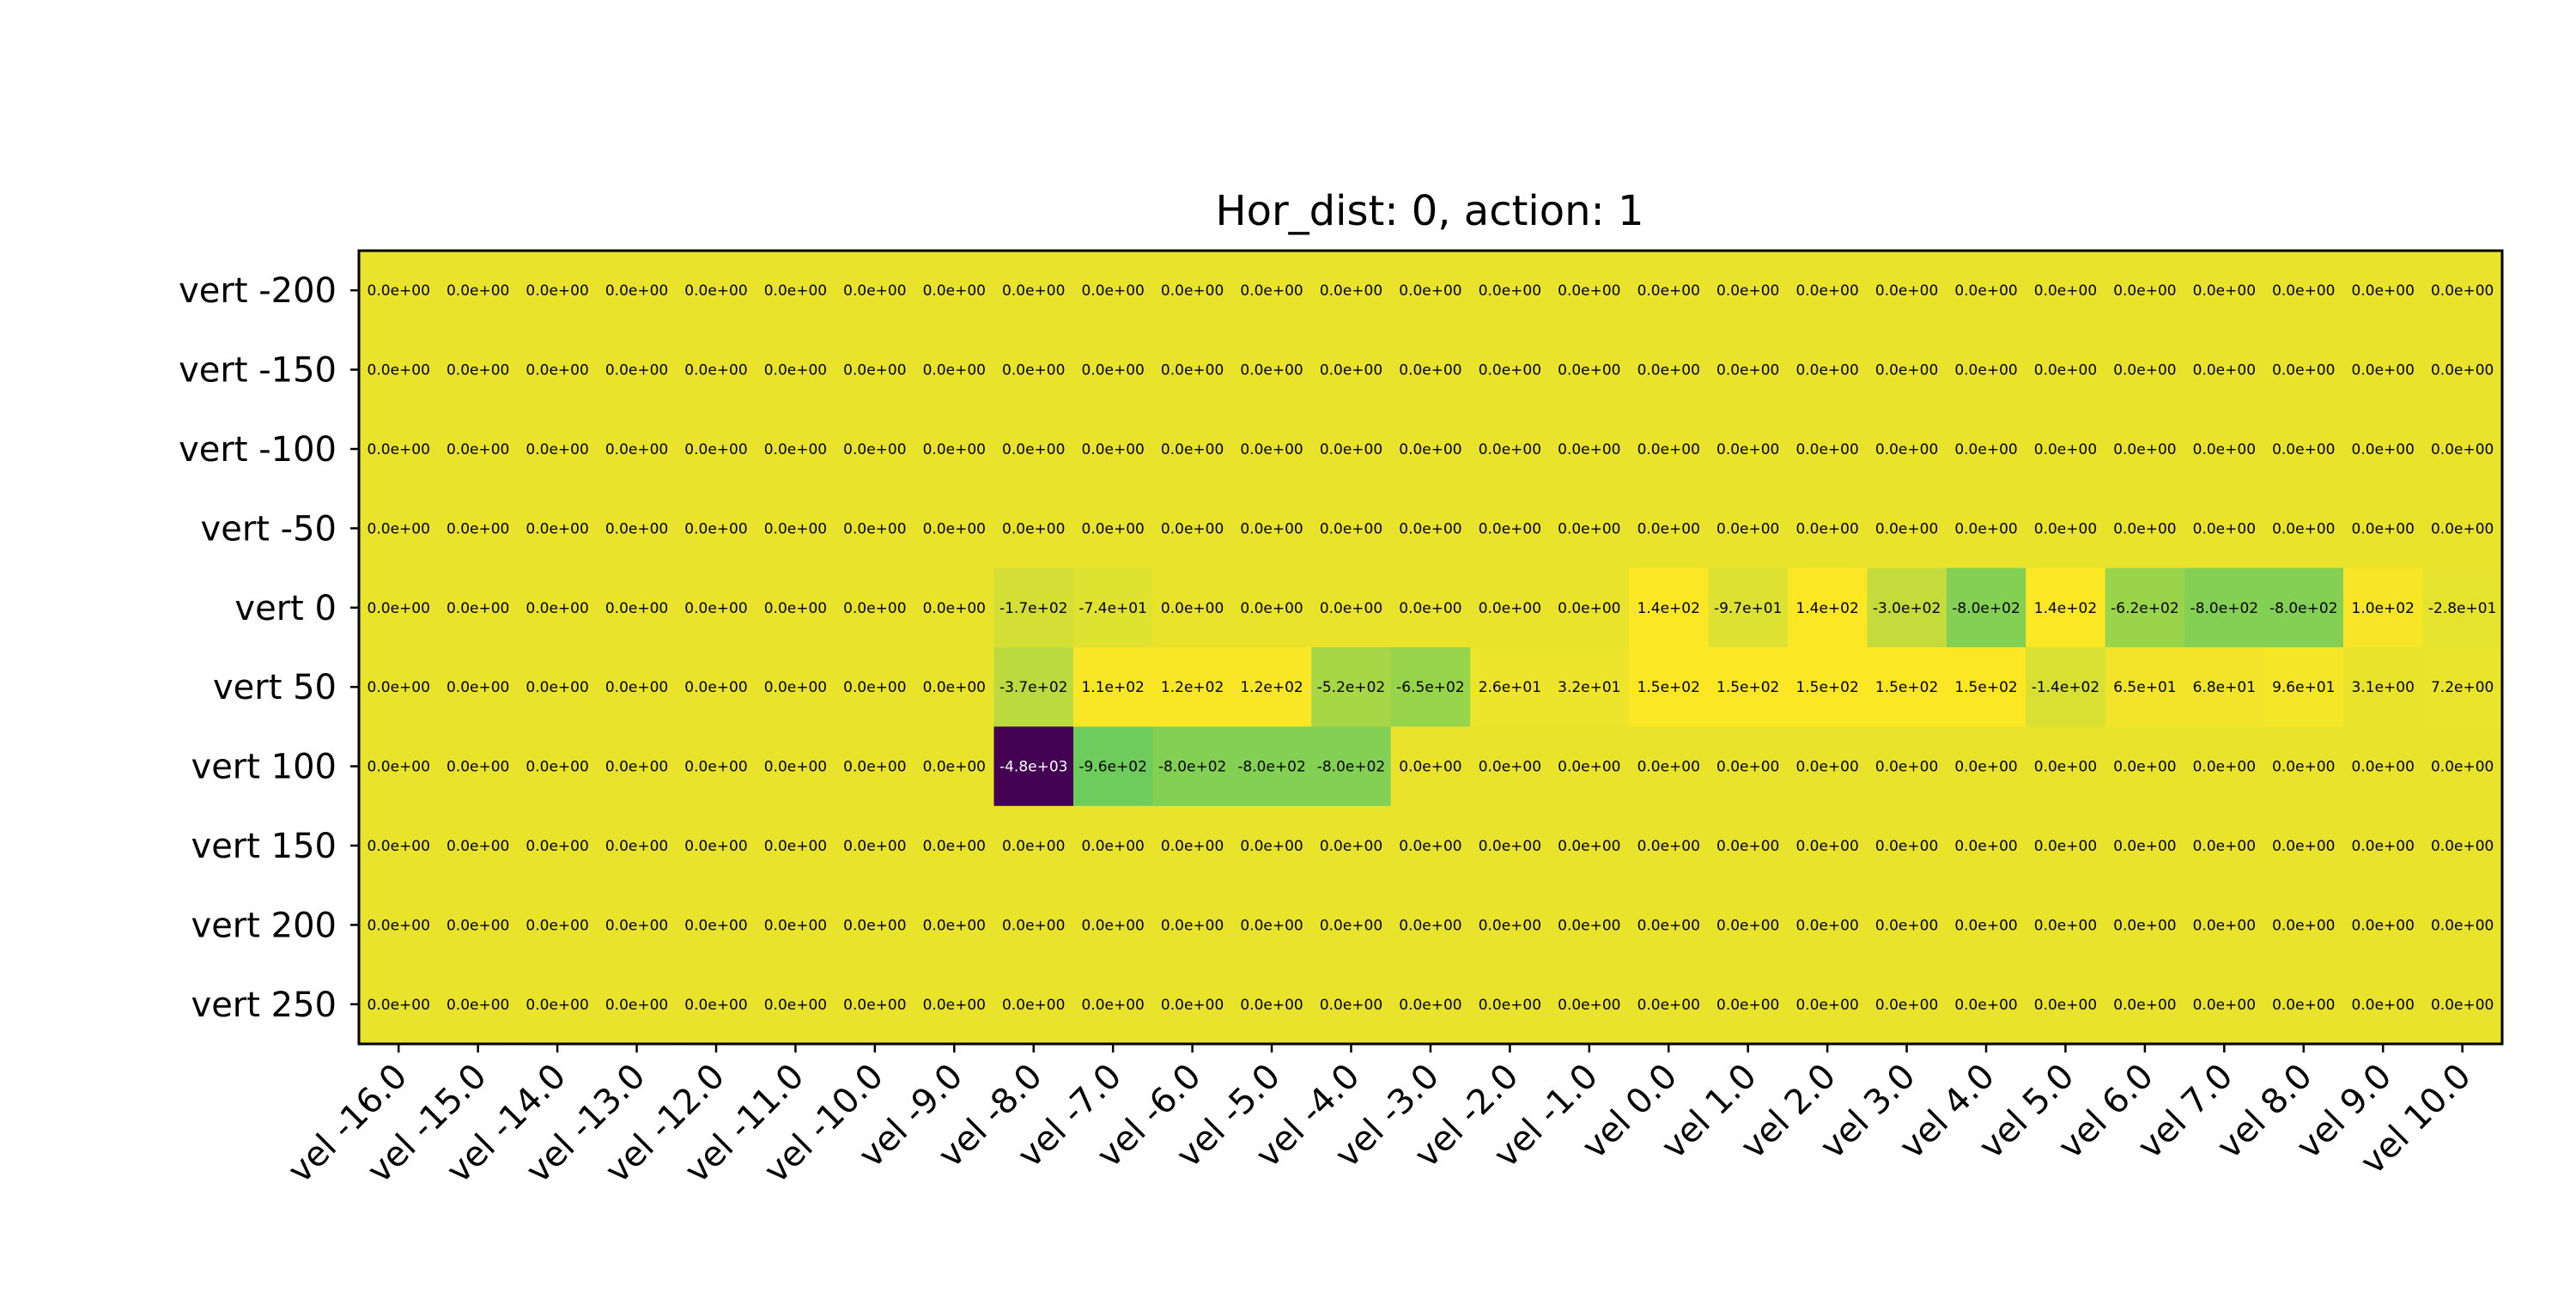 Image resolution: width=2576 pixels, height=1292 pixels. I want to click on chart-title: Hor_dist: 0, action: 1, so click(1429, 211).